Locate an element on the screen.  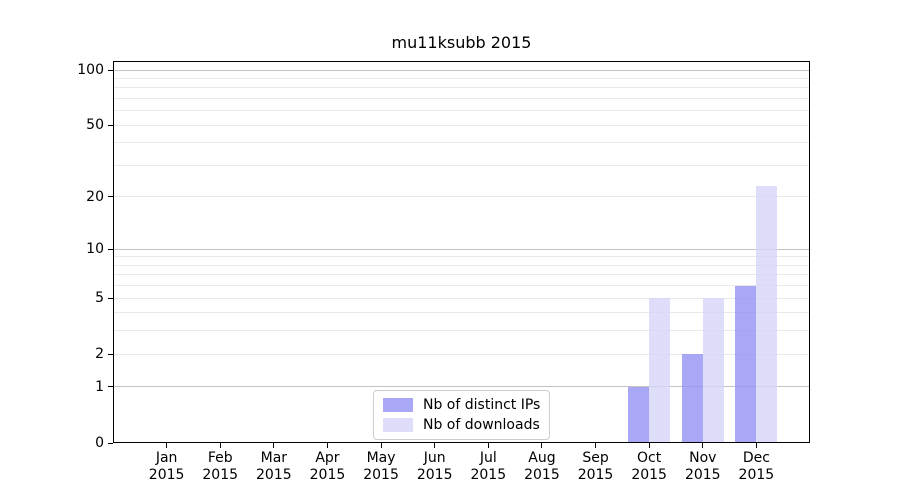
x-tick-month: Jul is located at coordinates (488, 458).